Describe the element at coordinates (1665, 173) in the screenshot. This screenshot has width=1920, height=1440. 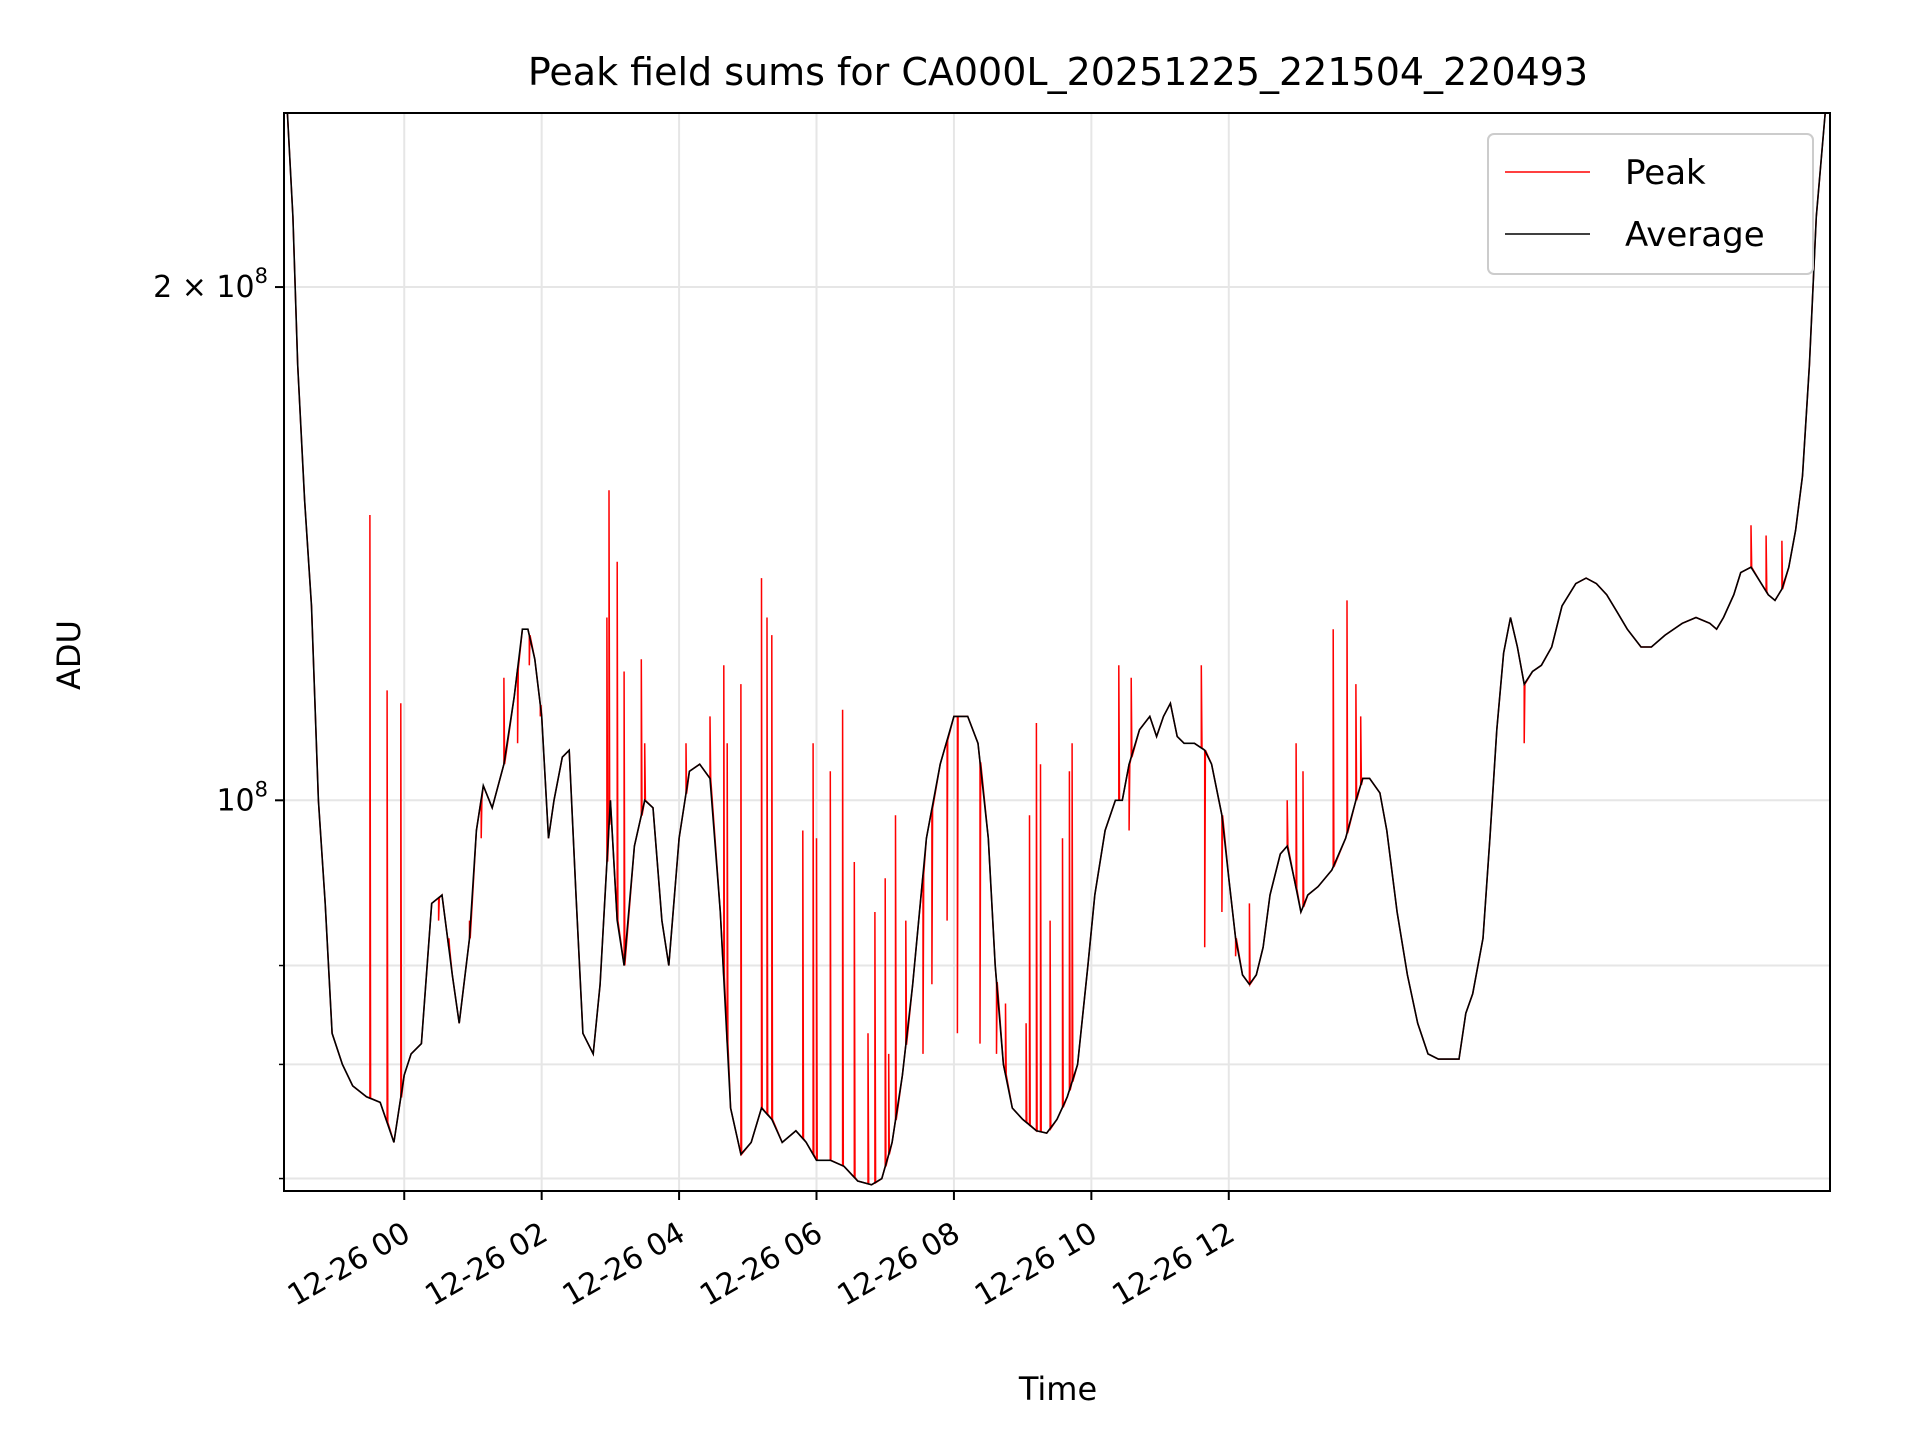
I see `legend-label-peak: Peak` at that location.